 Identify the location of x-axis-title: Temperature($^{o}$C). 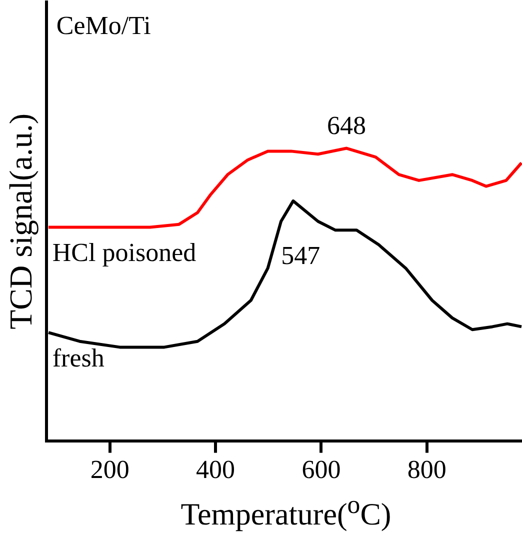
(286, 511).